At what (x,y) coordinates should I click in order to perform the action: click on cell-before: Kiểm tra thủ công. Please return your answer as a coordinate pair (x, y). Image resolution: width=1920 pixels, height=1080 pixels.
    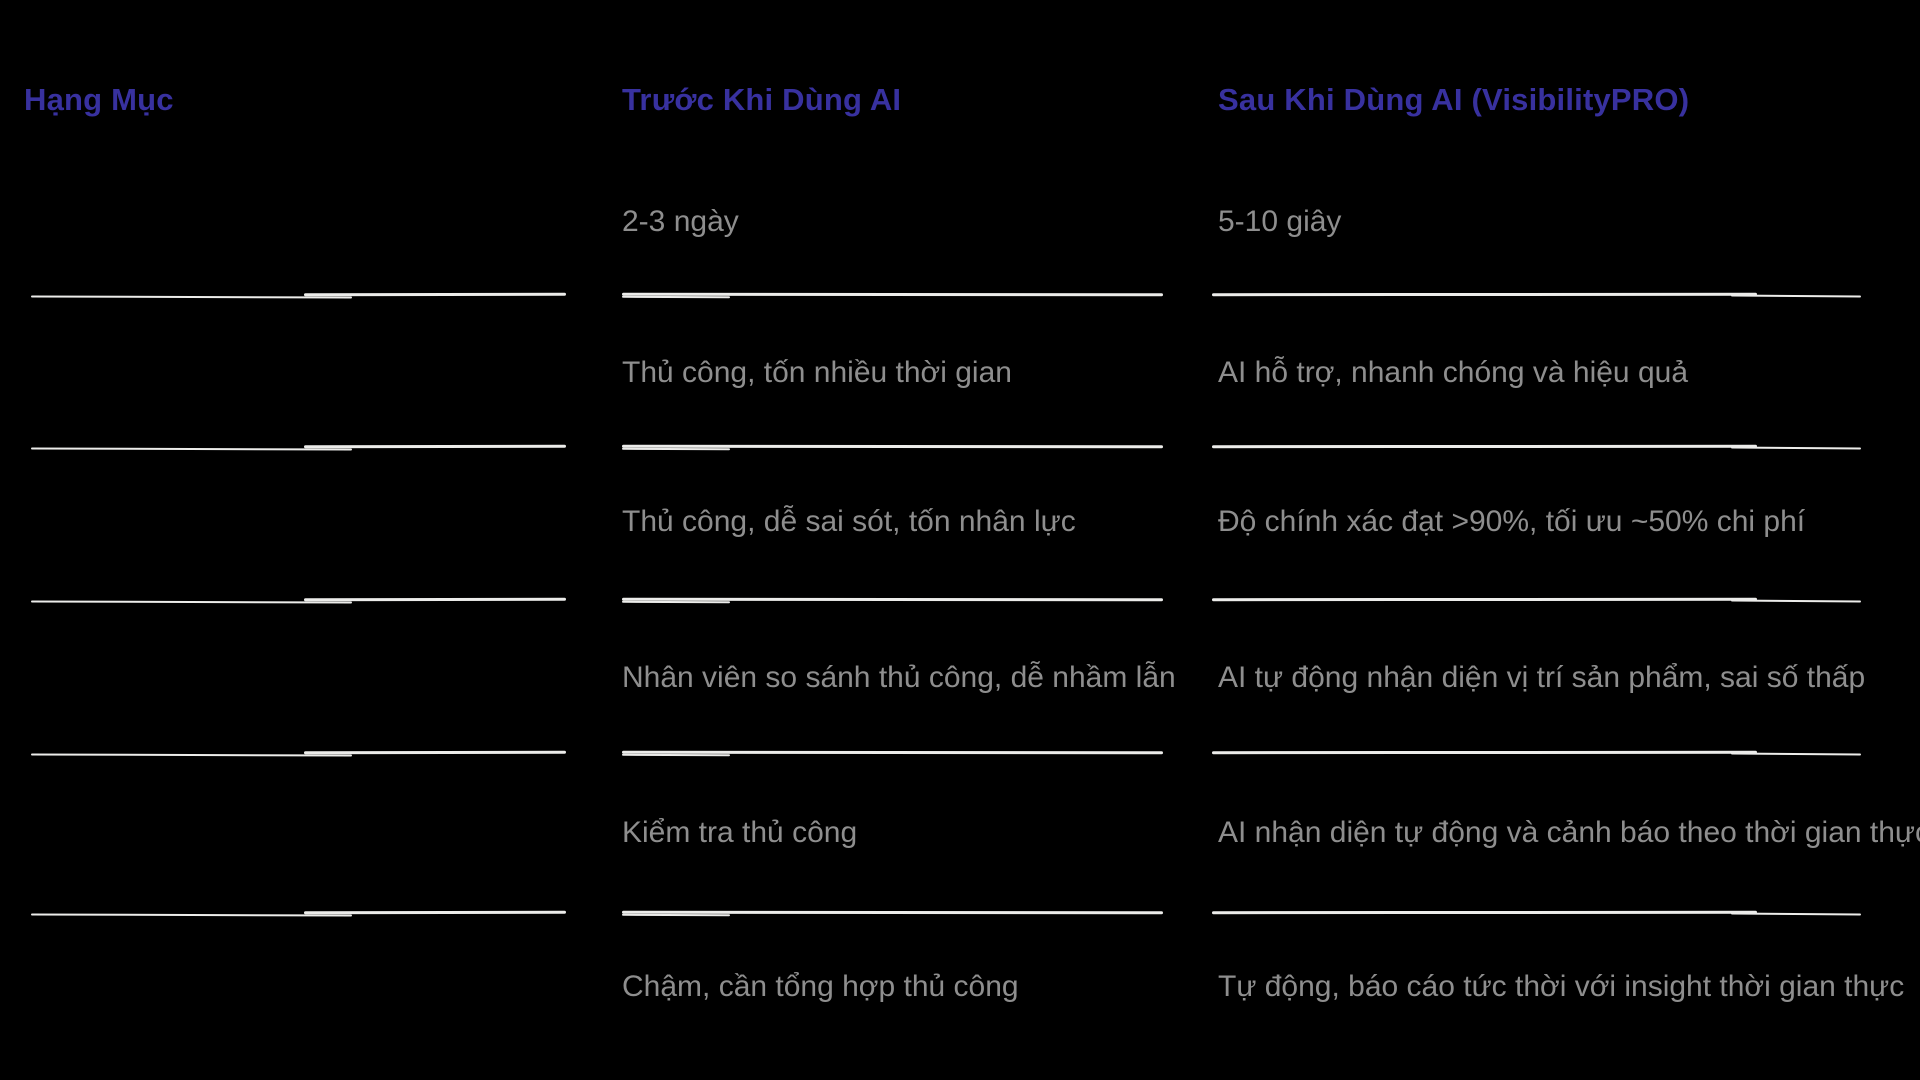
    Looking at the image, I should click on (740, 832).